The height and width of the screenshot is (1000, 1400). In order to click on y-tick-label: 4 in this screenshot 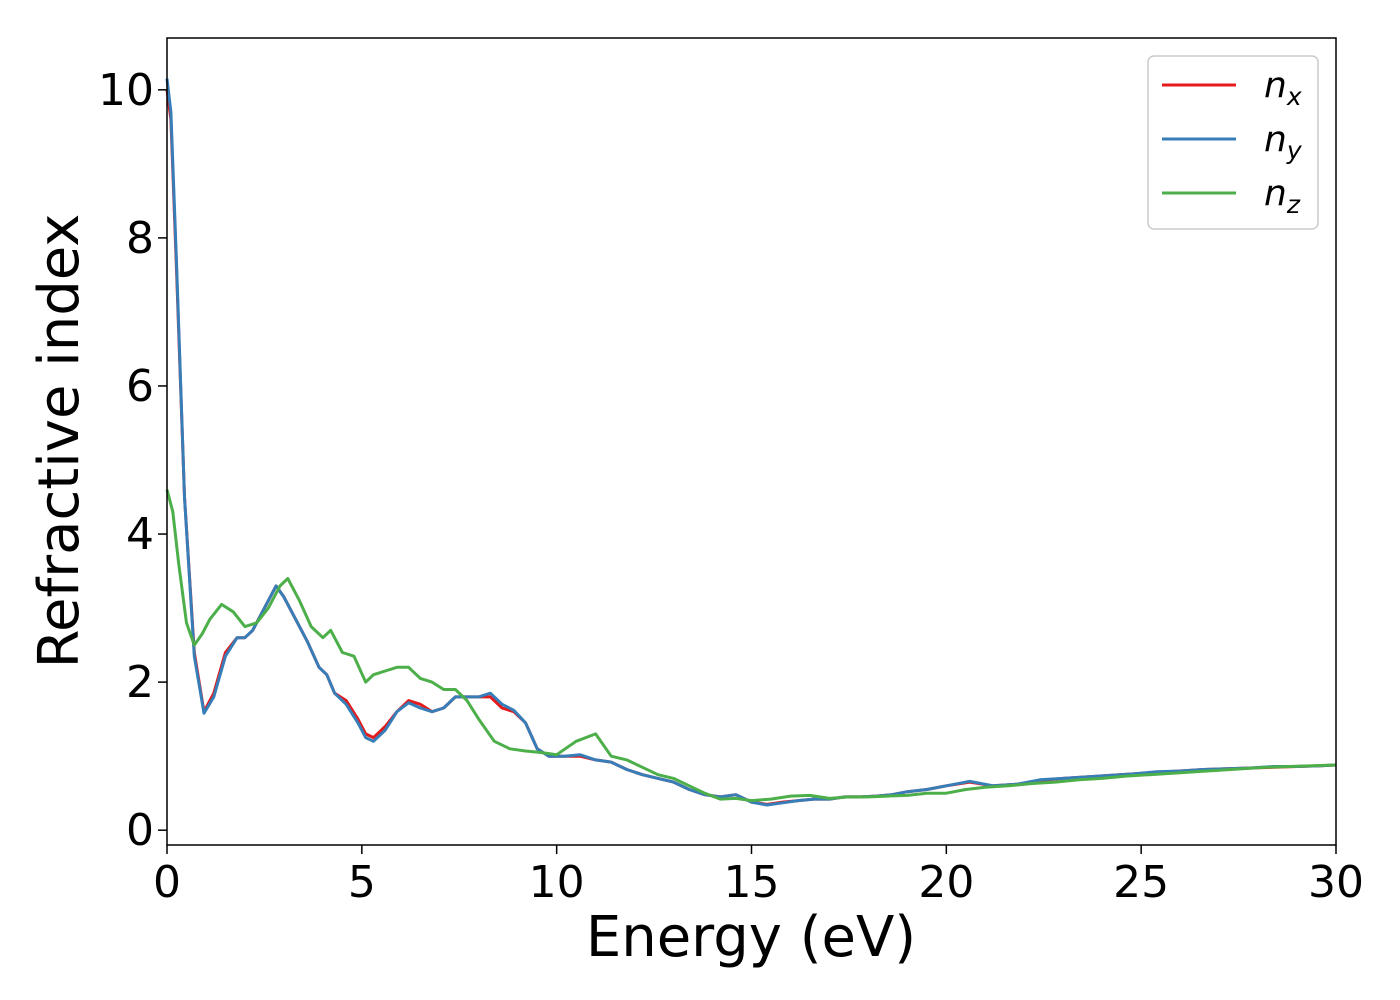, I will do `click(140, 534)`.